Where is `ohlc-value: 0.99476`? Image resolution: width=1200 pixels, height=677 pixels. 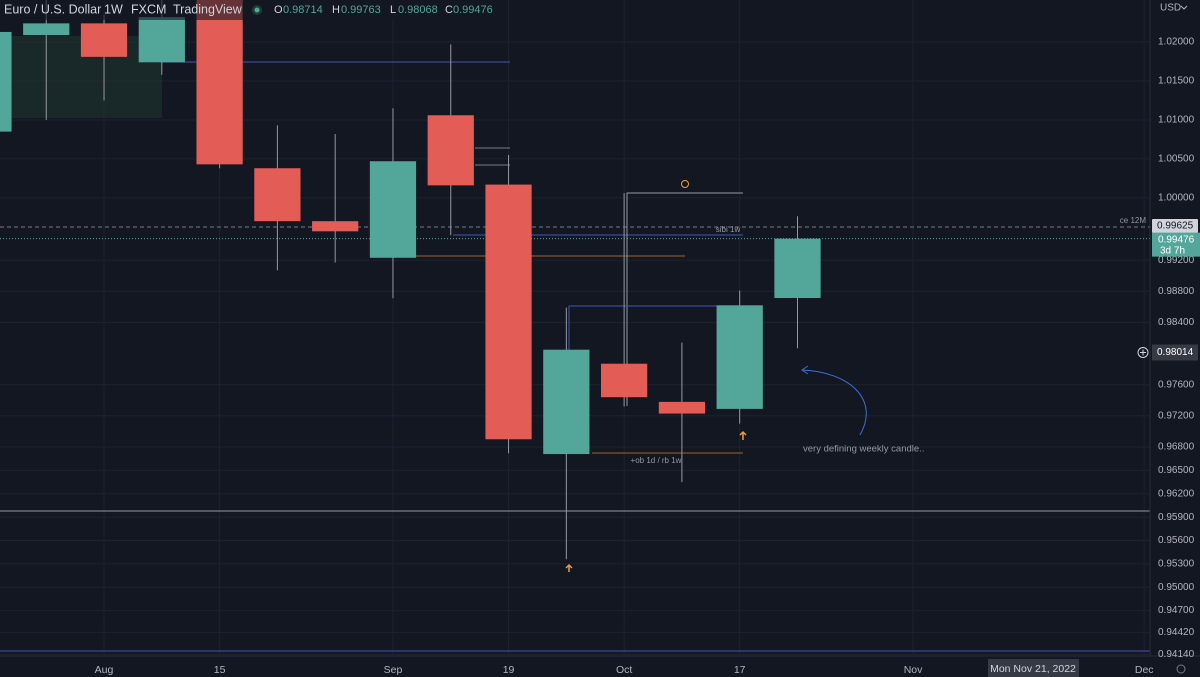
ohlc-value: 0.99476 is located at coordinates (473, 10).